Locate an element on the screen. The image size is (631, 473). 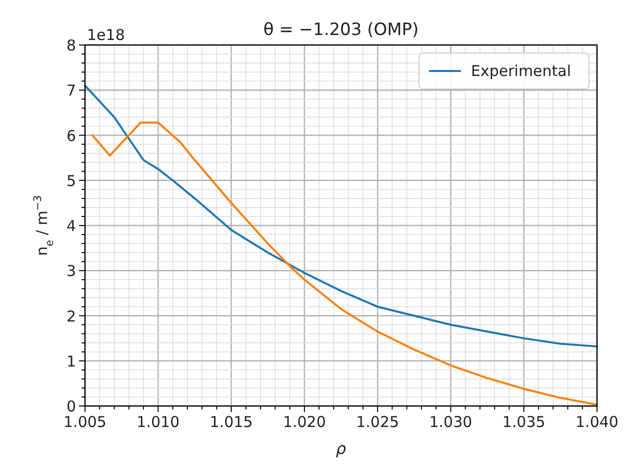
x-tick-label: 1.020 is located at coordinates (304, 422).